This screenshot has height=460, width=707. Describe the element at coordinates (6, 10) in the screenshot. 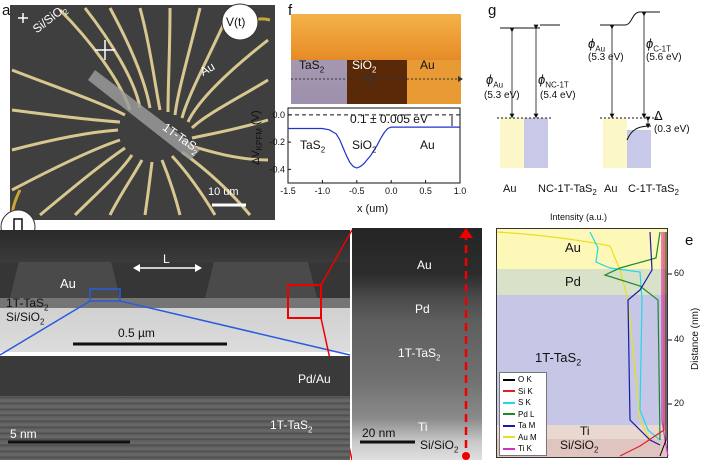

I see `panel-a-letter: a` at that location.